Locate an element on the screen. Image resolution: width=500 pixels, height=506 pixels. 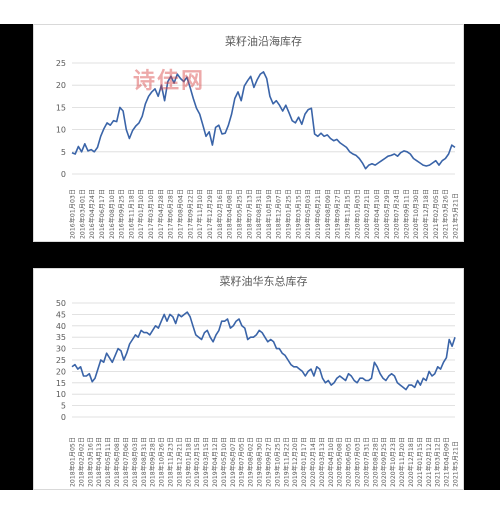
x-tick-label: 2018年04月13日 is located at coordinates (99, 462).